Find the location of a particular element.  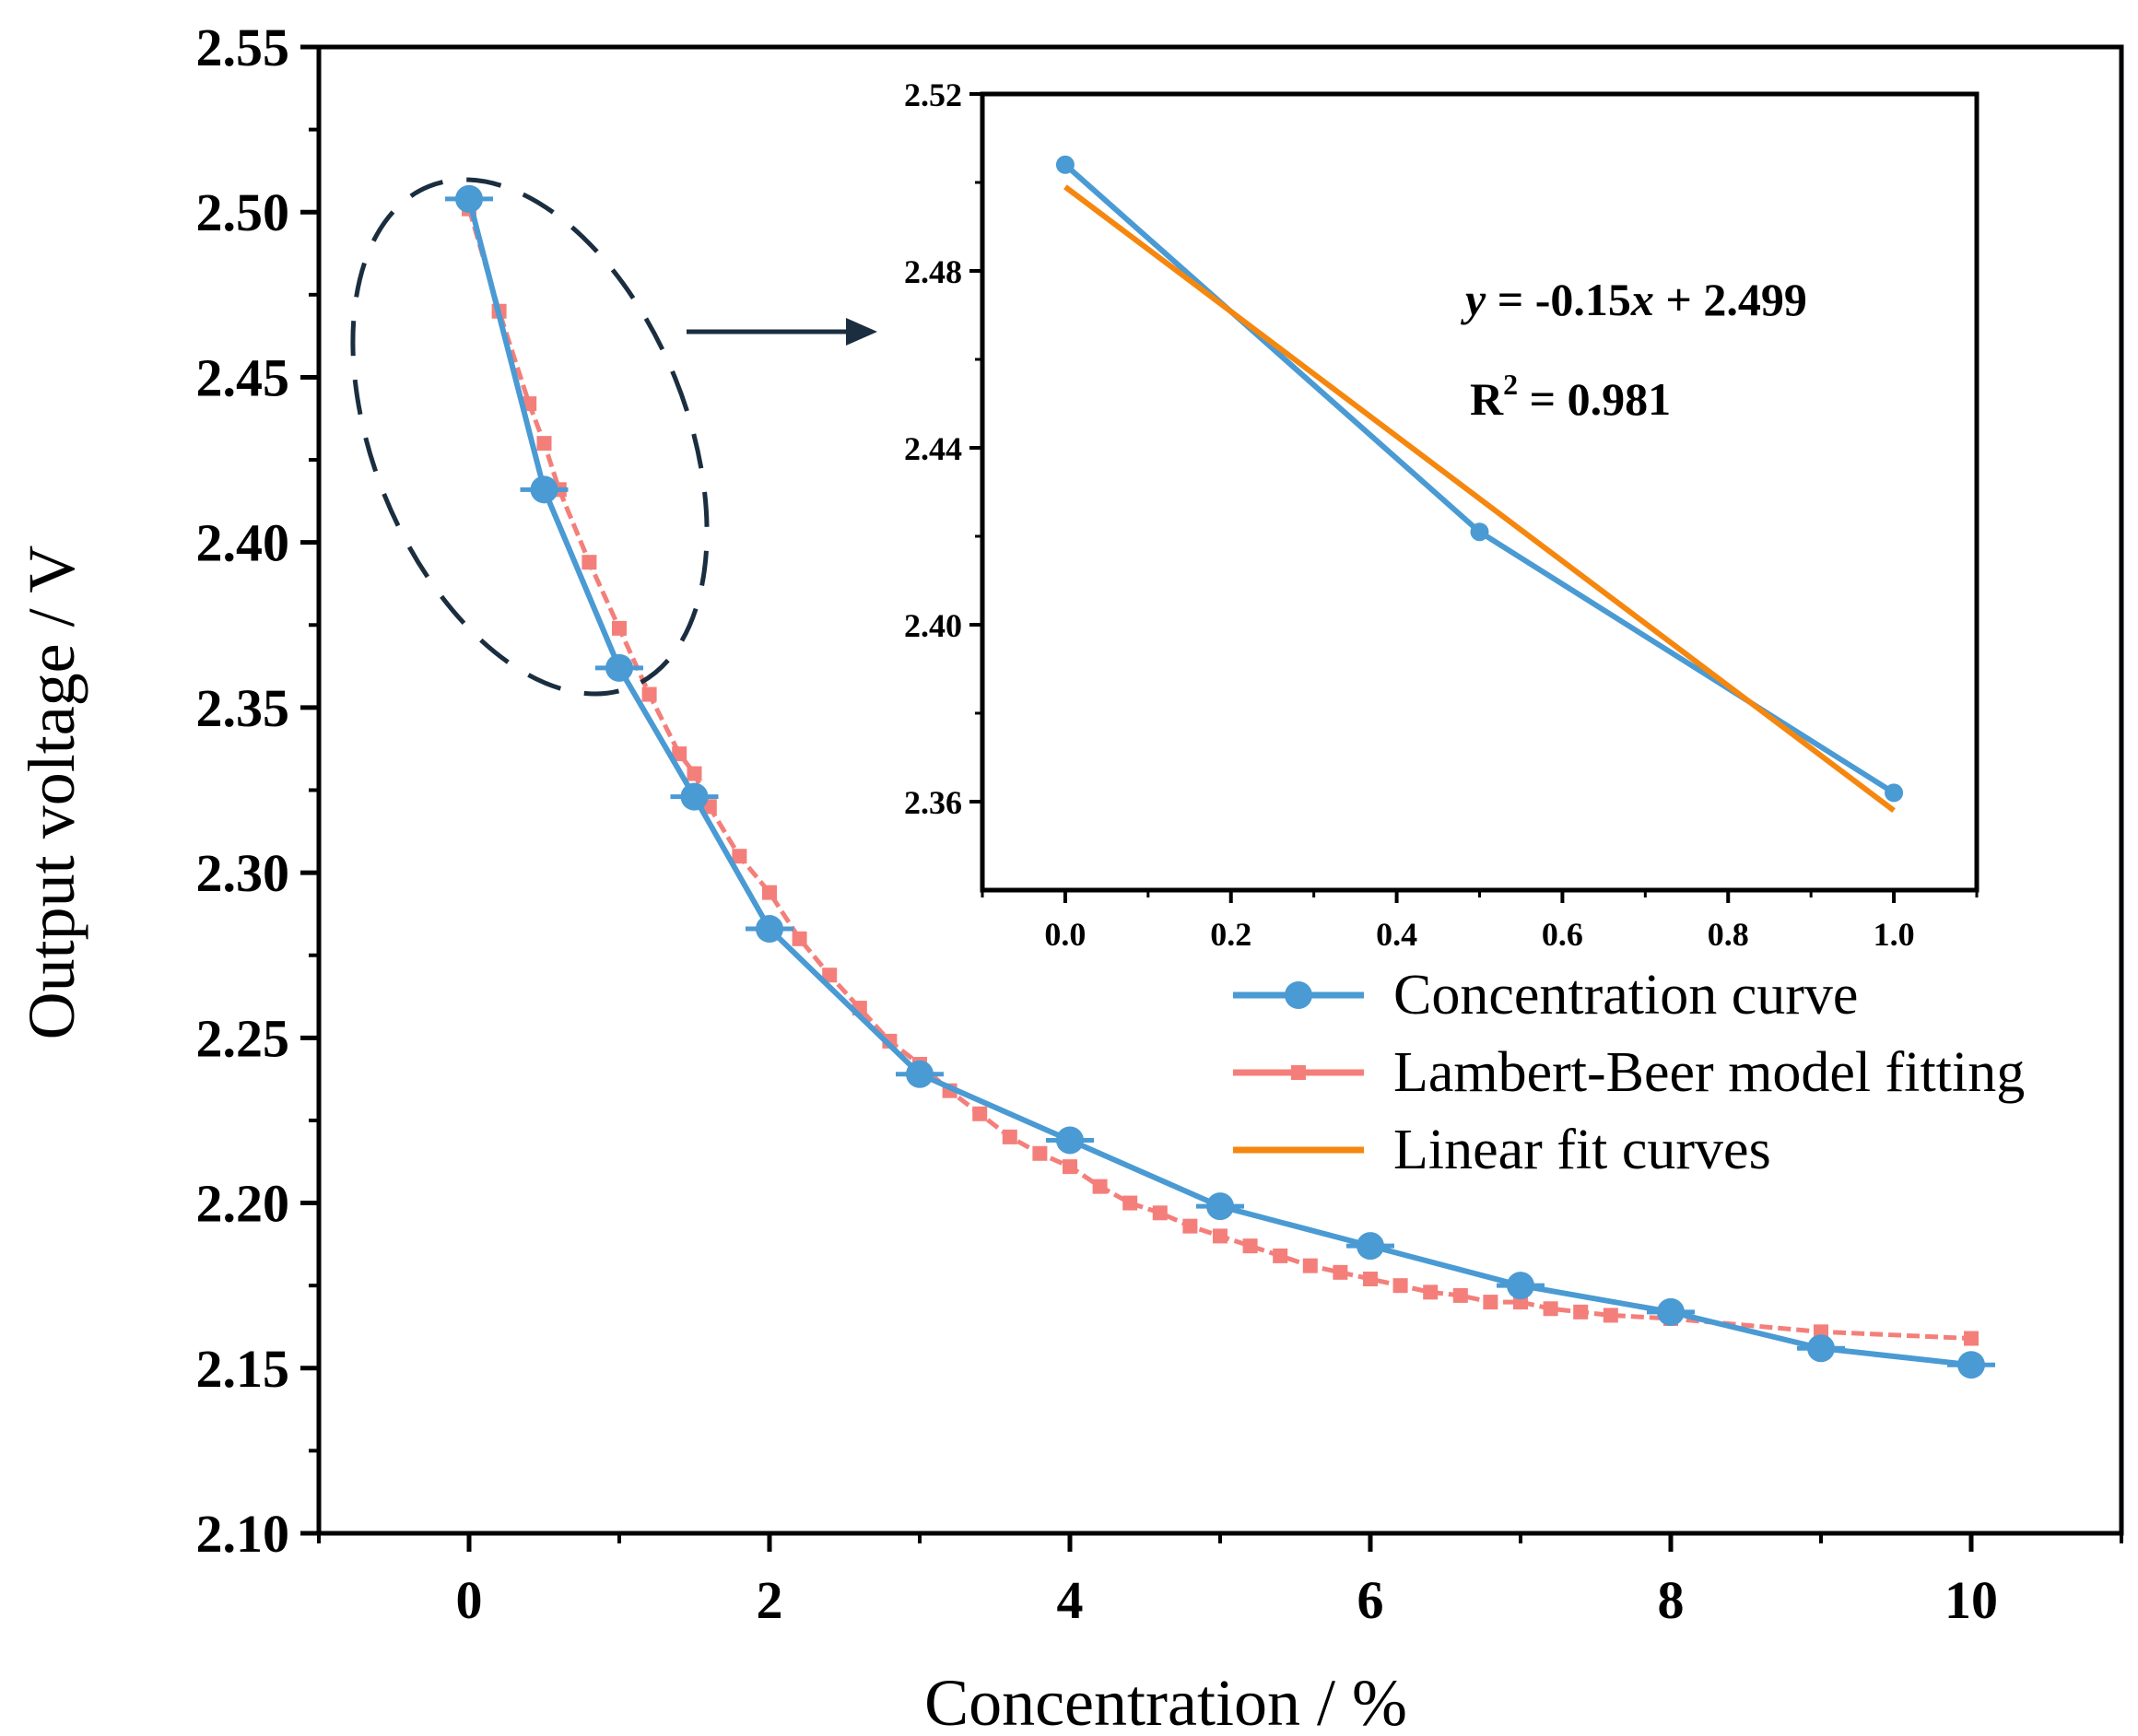

inset-x-tick-label: 1.0 is located at coordinates (1894, 935).